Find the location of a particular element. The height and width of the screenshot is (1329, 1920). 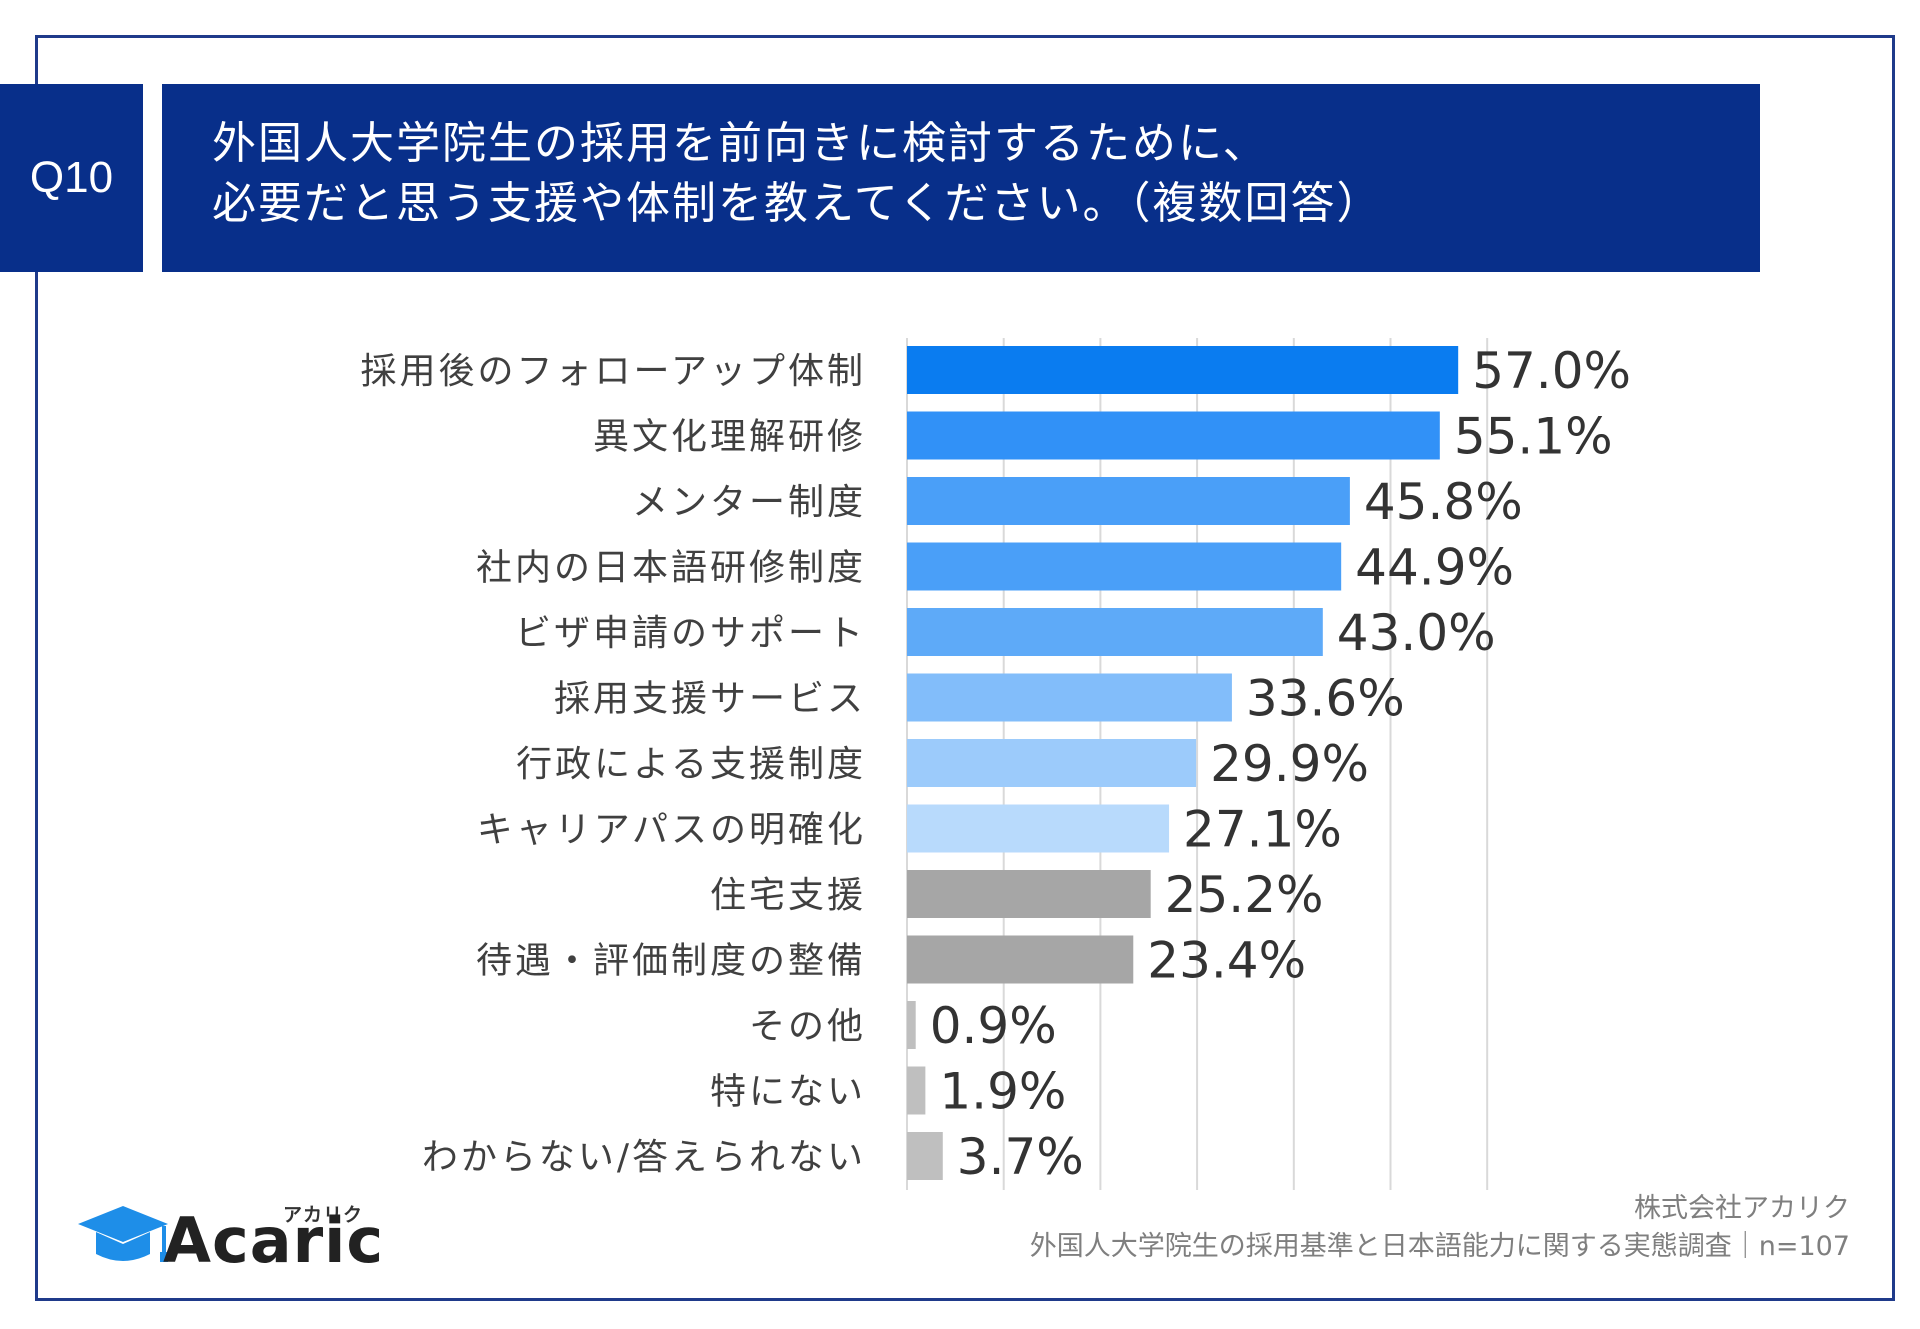

value-label: 23.4% is located at coordinates (1226, 961).